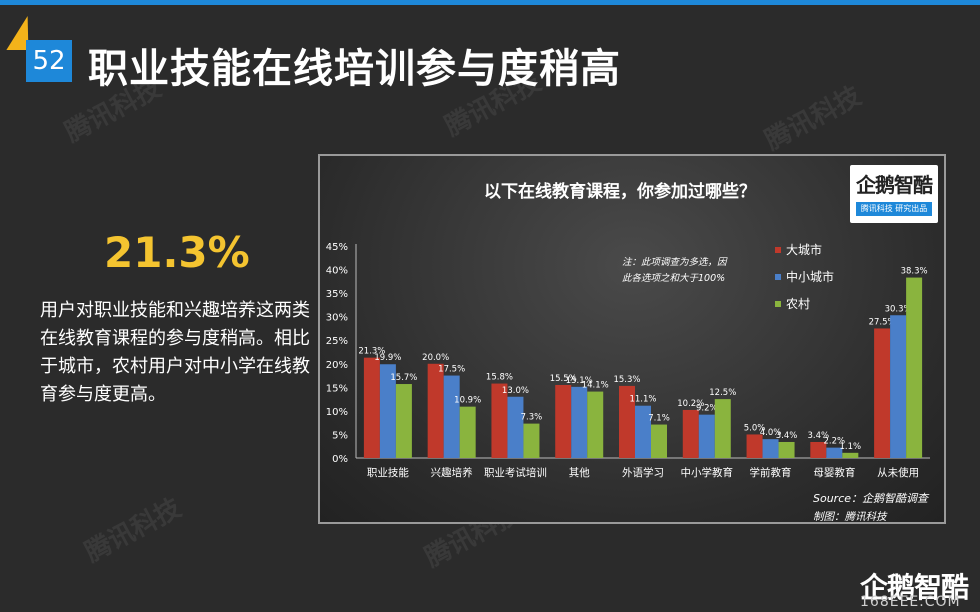 The height and width of the screenshot is (612, 980). Describe the element at coordinates (337, 247) in the screenshot. I see `y-tick-label: 45%` at that location.